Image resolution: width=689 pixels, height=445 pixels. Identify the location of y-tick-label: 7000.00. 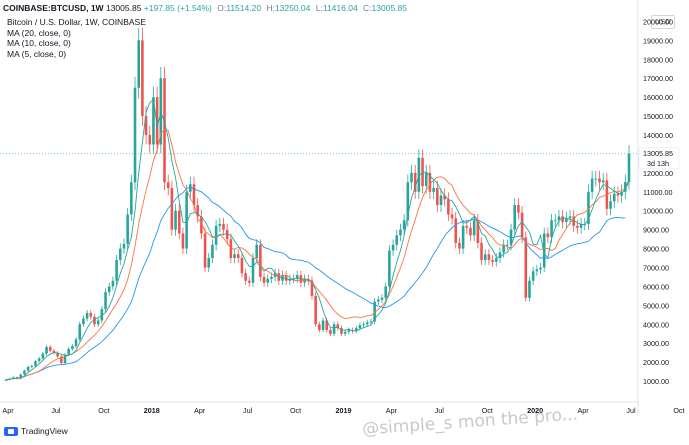
(656, 268).